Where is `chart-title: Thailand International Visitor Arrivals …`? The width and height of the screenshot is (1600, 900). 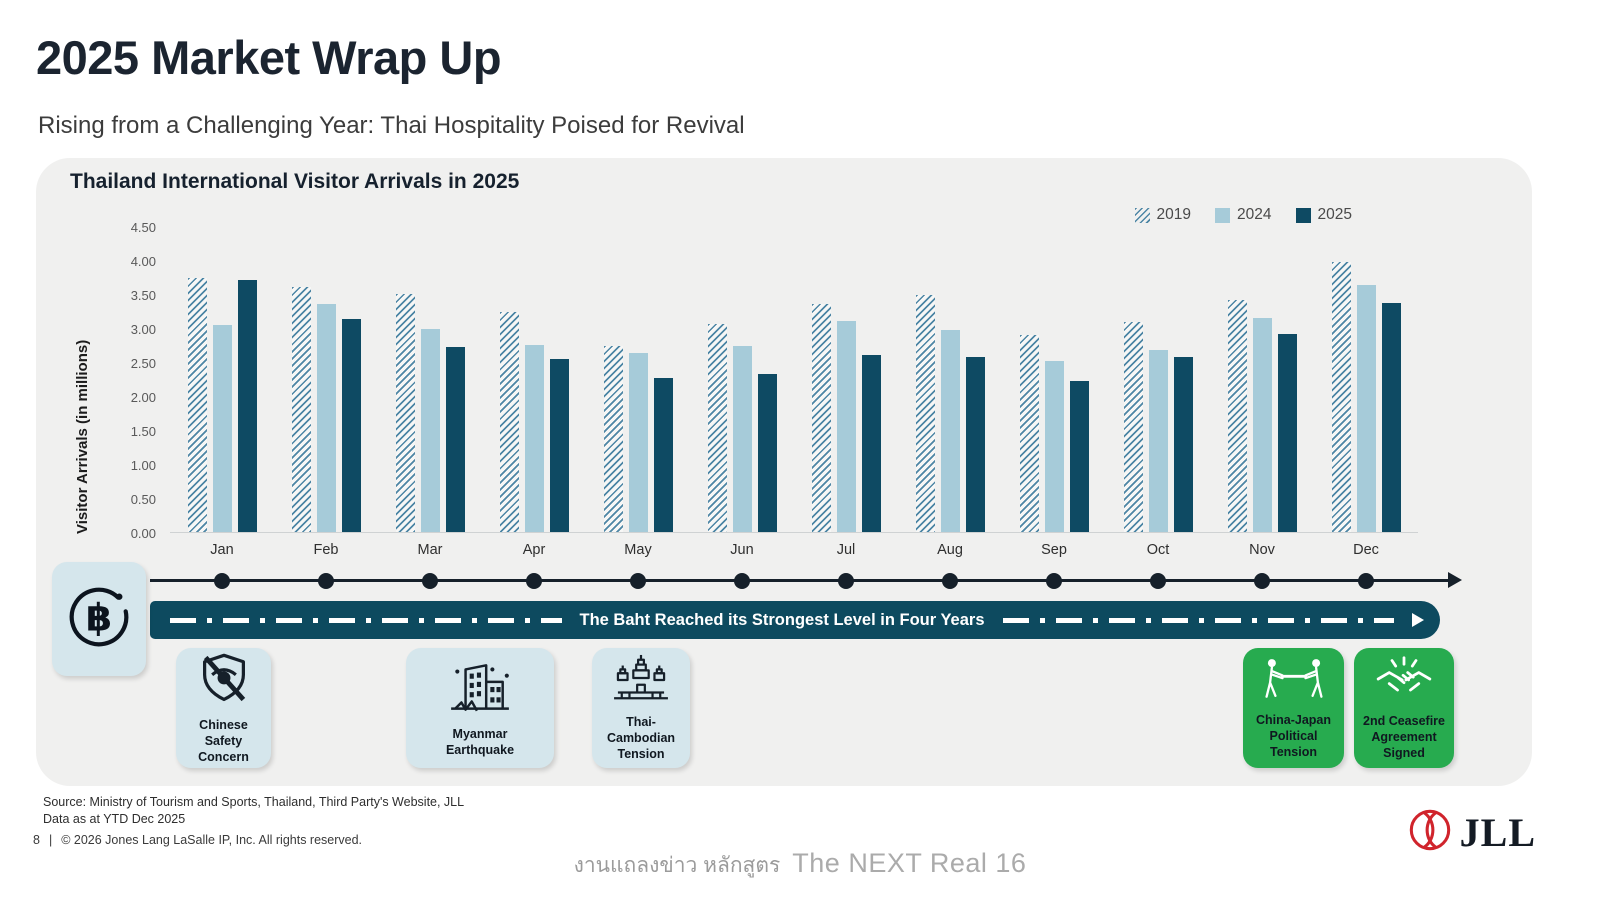
chart-title: Thailand International Visitor Arrivals … is located at coordinates (295, 181).